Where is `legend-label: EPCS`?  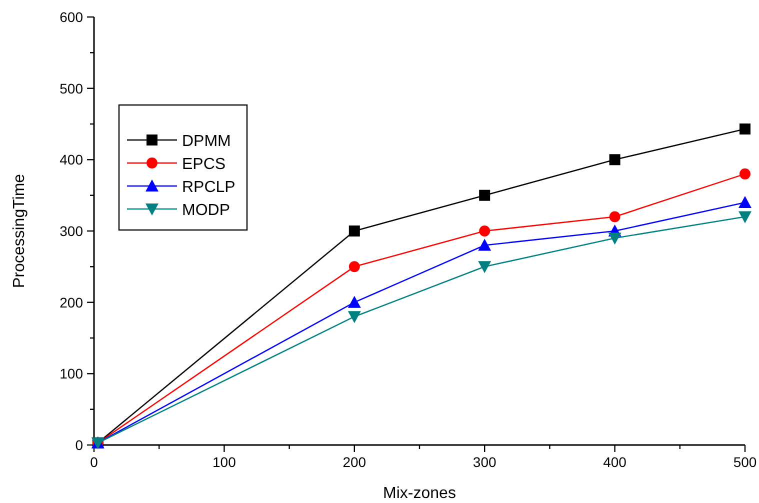 legend-label: EPCS is located at coordinates (204, 164).